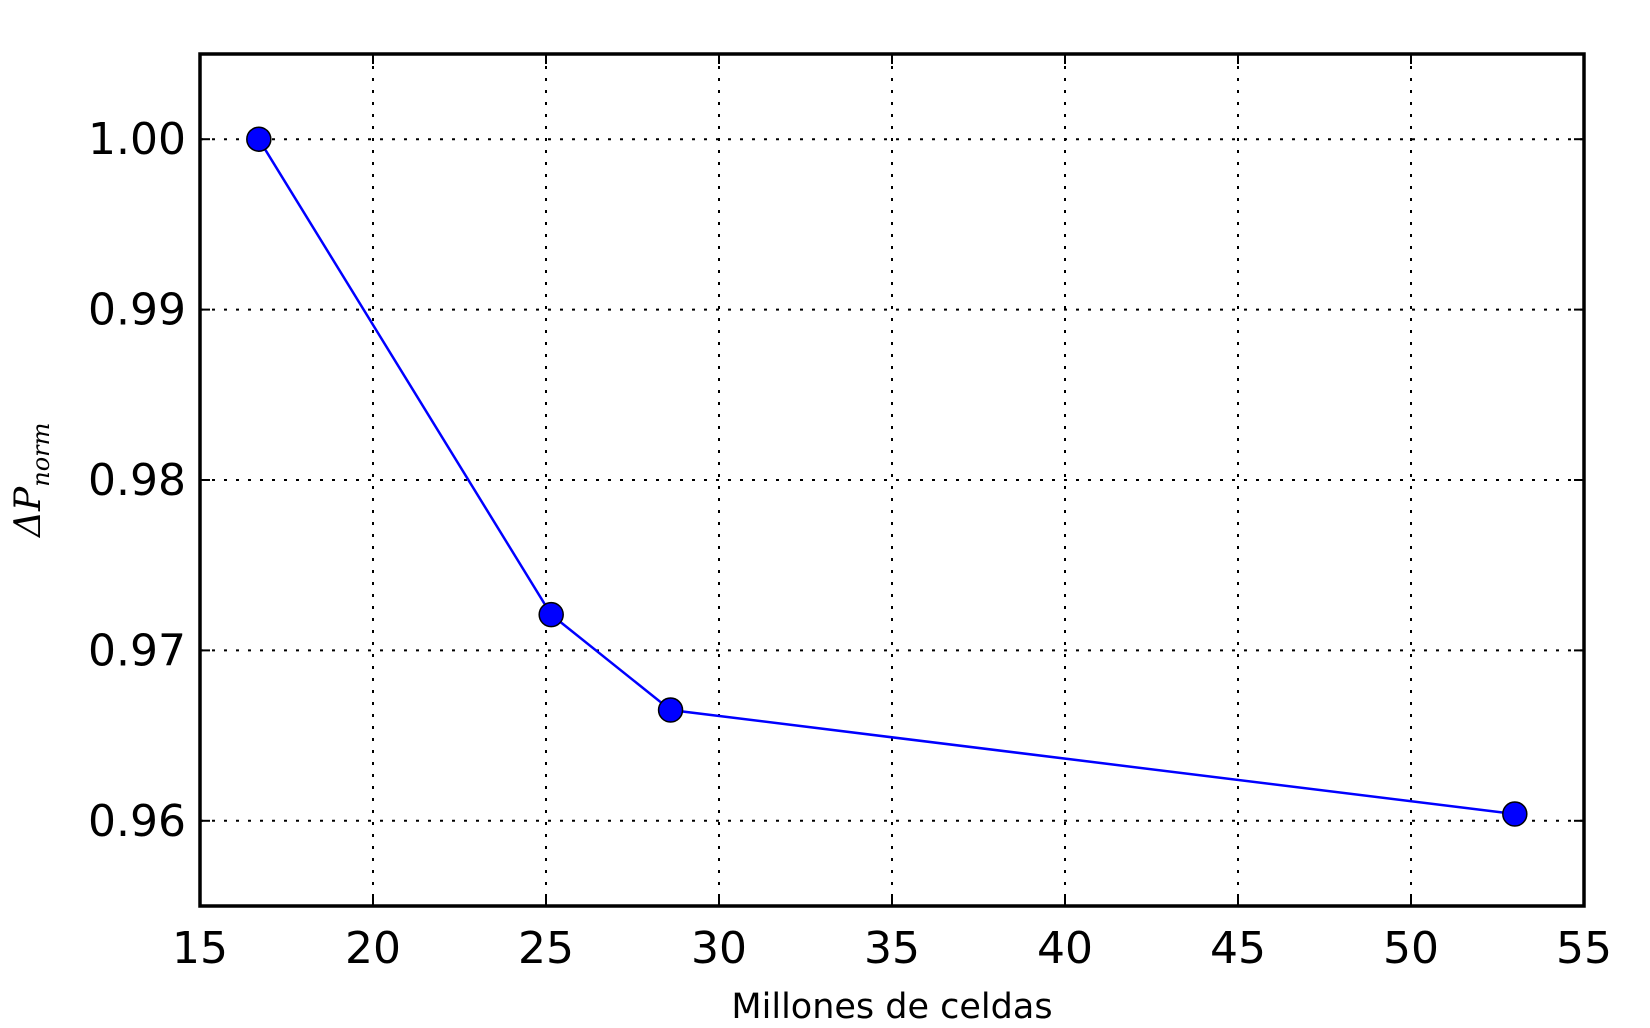 The image size is (1650, 1028). I want to click on x-tick-label: 50, so click(1411, 948).